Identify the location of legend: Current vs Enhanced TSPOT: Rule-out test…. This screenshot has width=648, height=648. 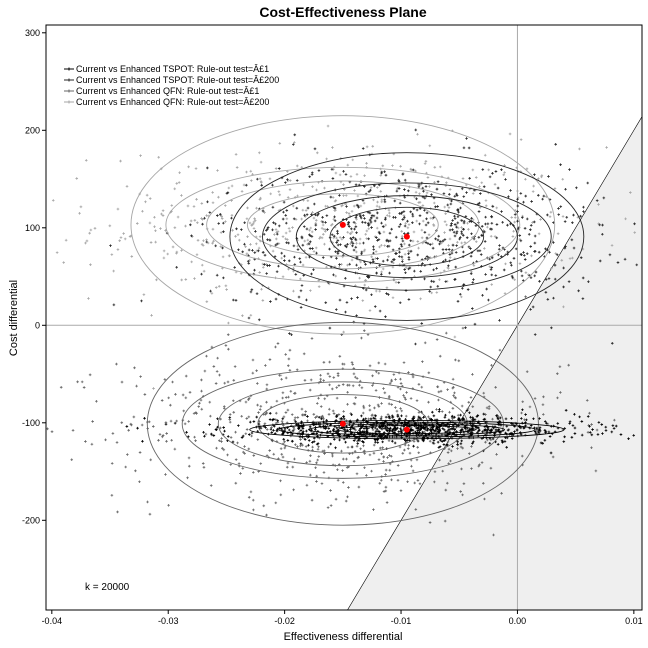
(171, 85).